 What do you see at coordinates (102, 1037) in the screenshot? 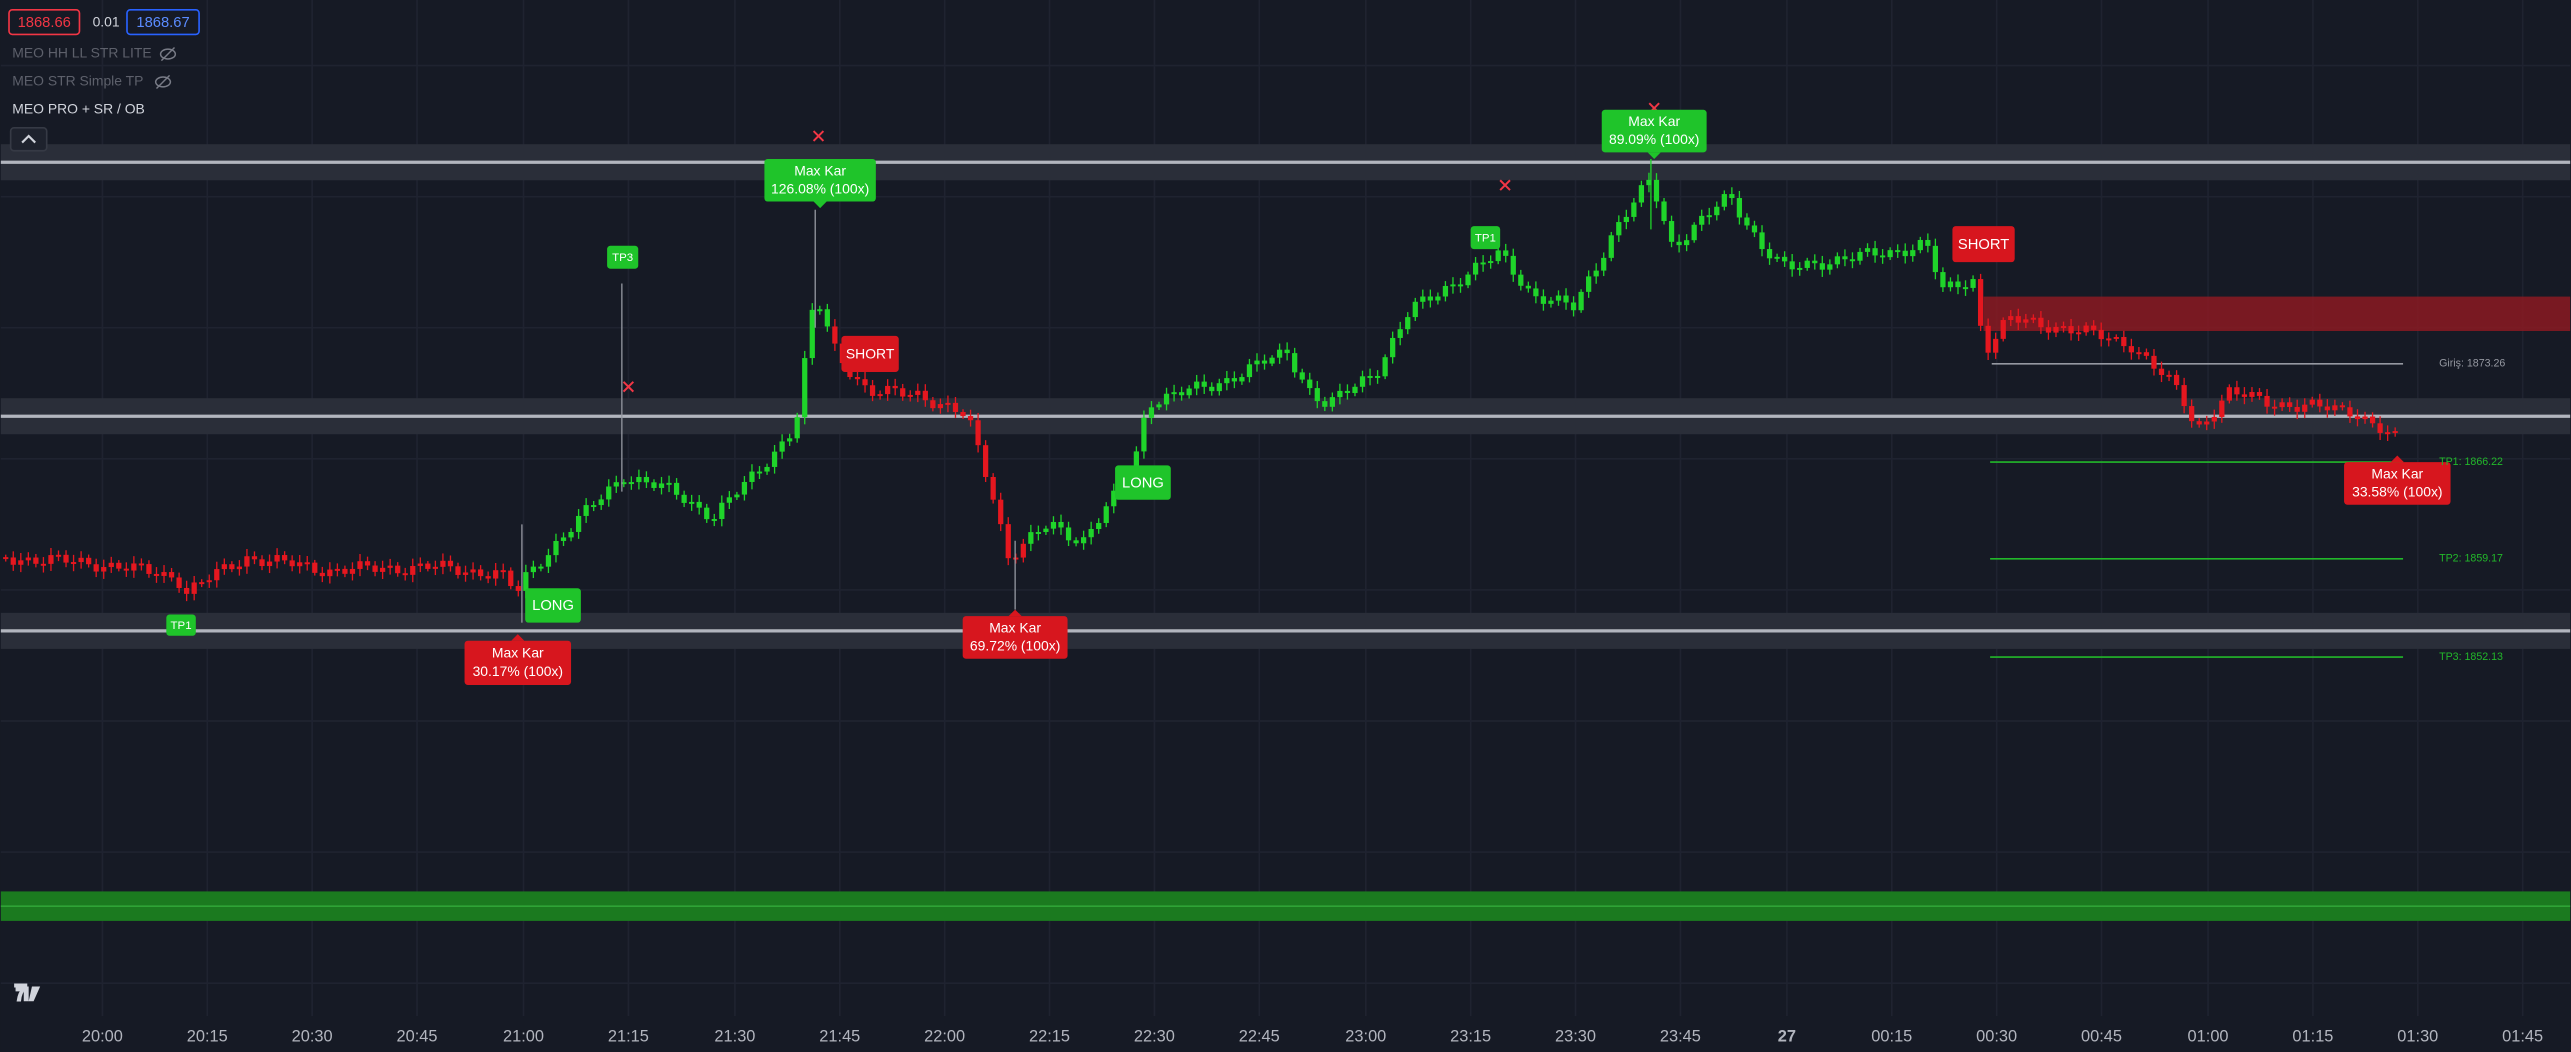
I see `time-label: 20:00` at bounding box center [102, 1037].